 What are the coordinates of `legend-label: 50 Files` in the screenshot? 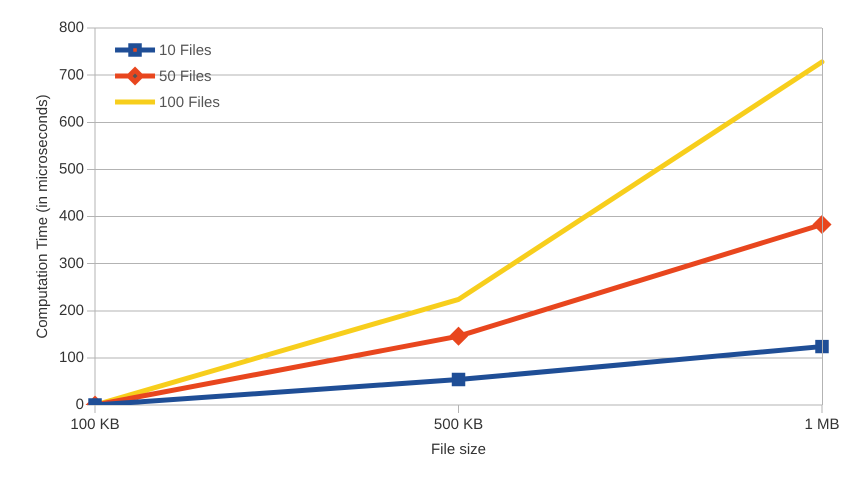 It's located at (185, 77).